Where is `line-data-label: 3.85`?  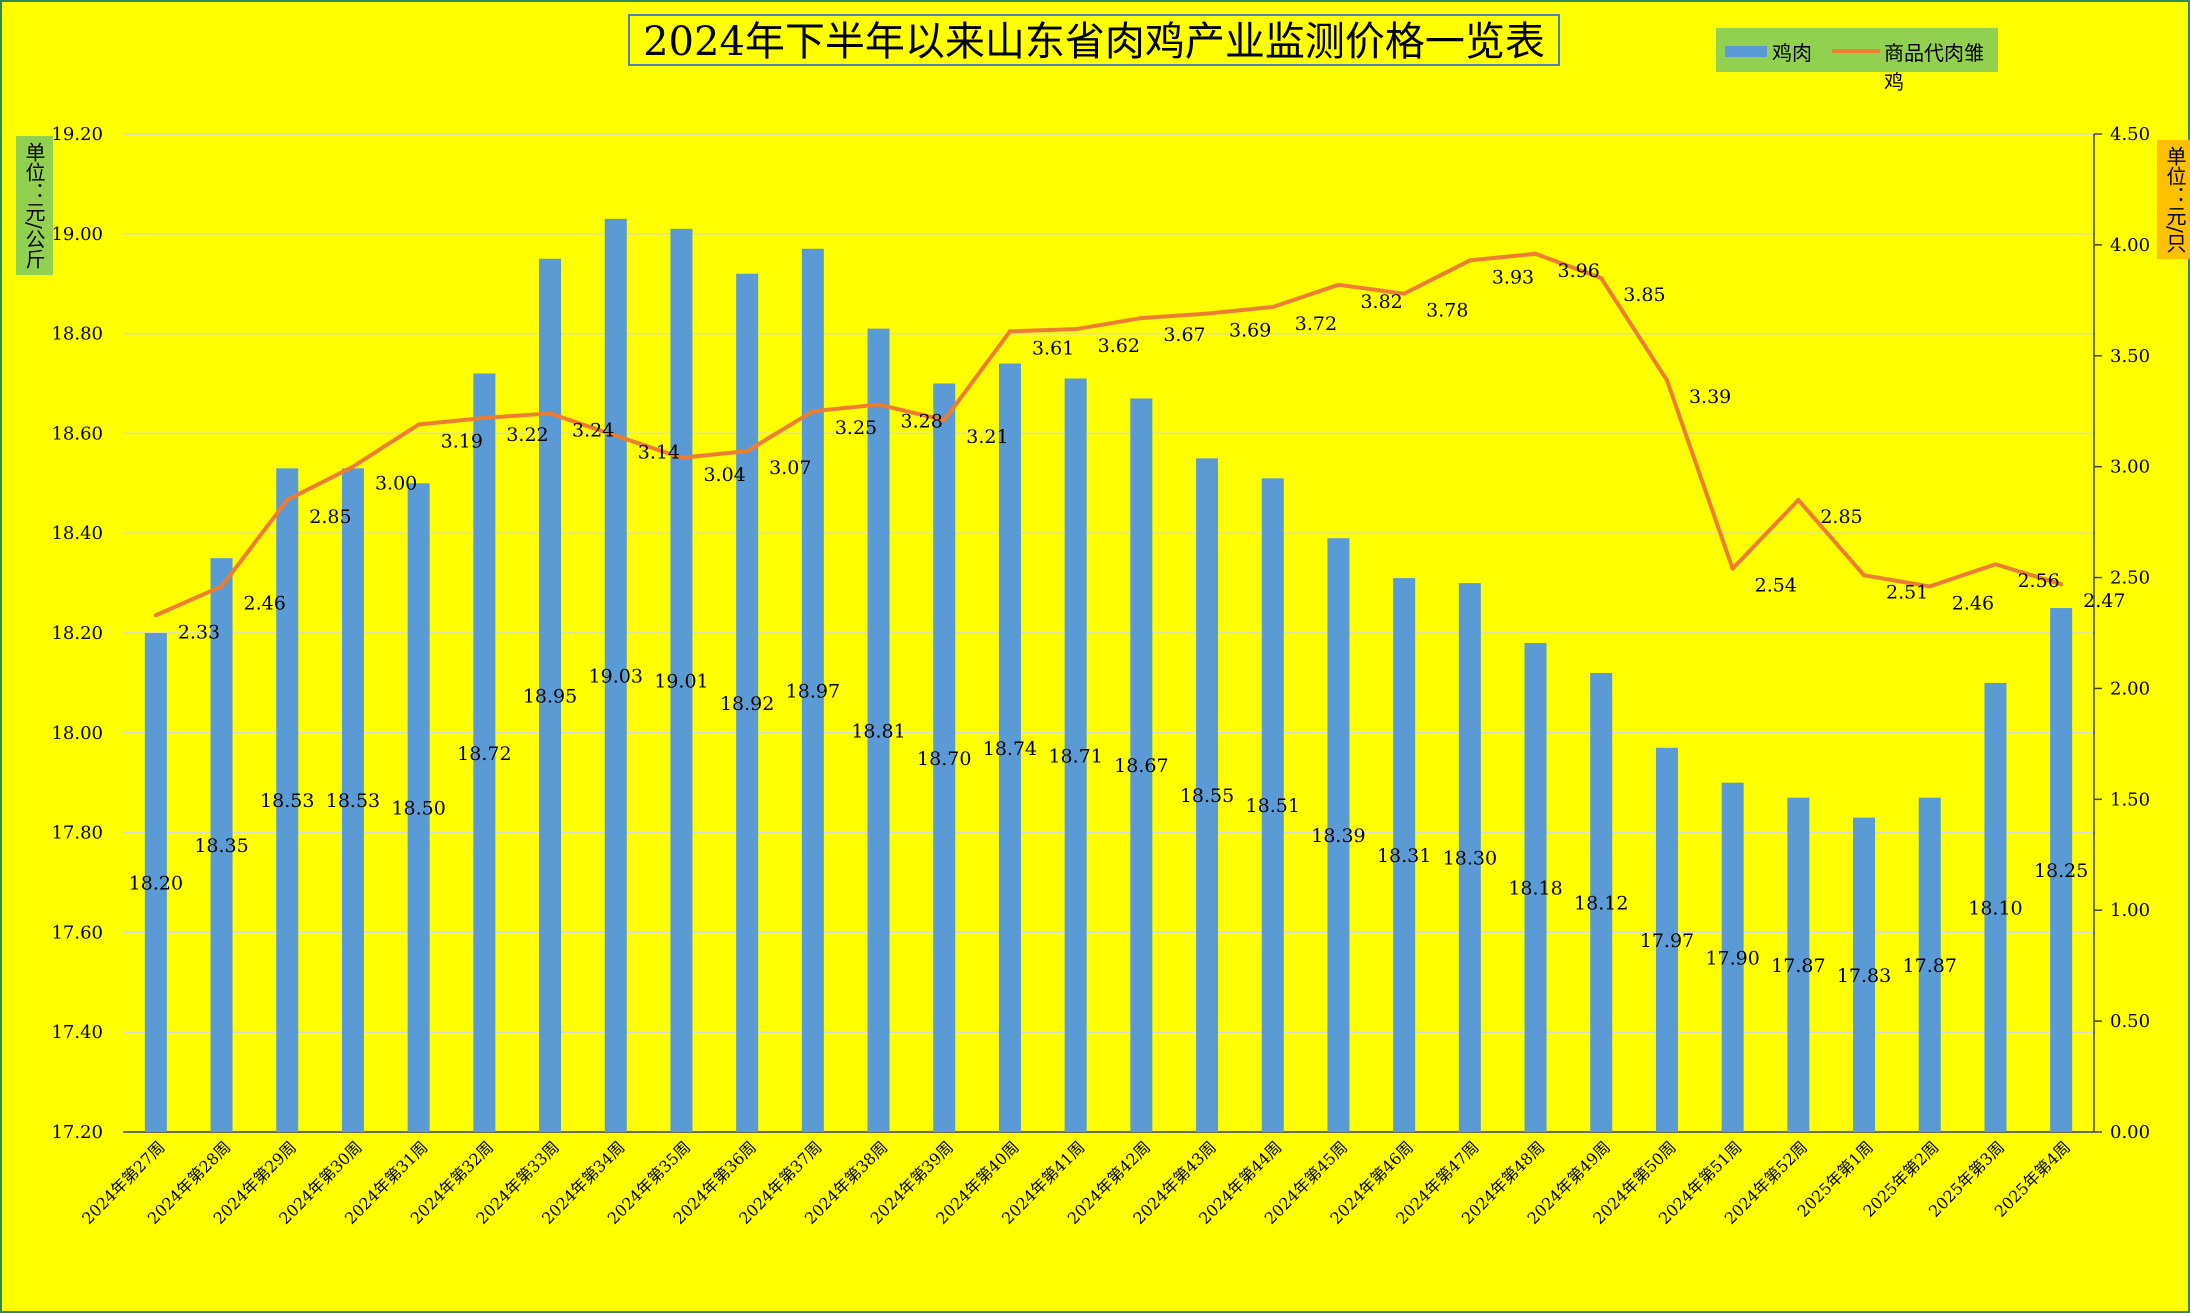 line-data-label: 3.85 is located at coordinates (1644, 295).